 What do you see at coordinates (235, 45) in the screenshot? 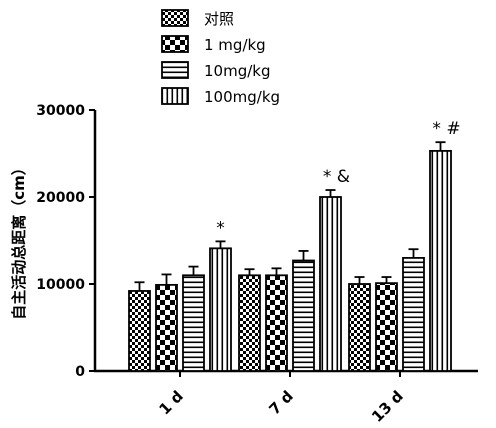
I see `legend-label: 1 mg/kg` at bounding box center [235, 45].